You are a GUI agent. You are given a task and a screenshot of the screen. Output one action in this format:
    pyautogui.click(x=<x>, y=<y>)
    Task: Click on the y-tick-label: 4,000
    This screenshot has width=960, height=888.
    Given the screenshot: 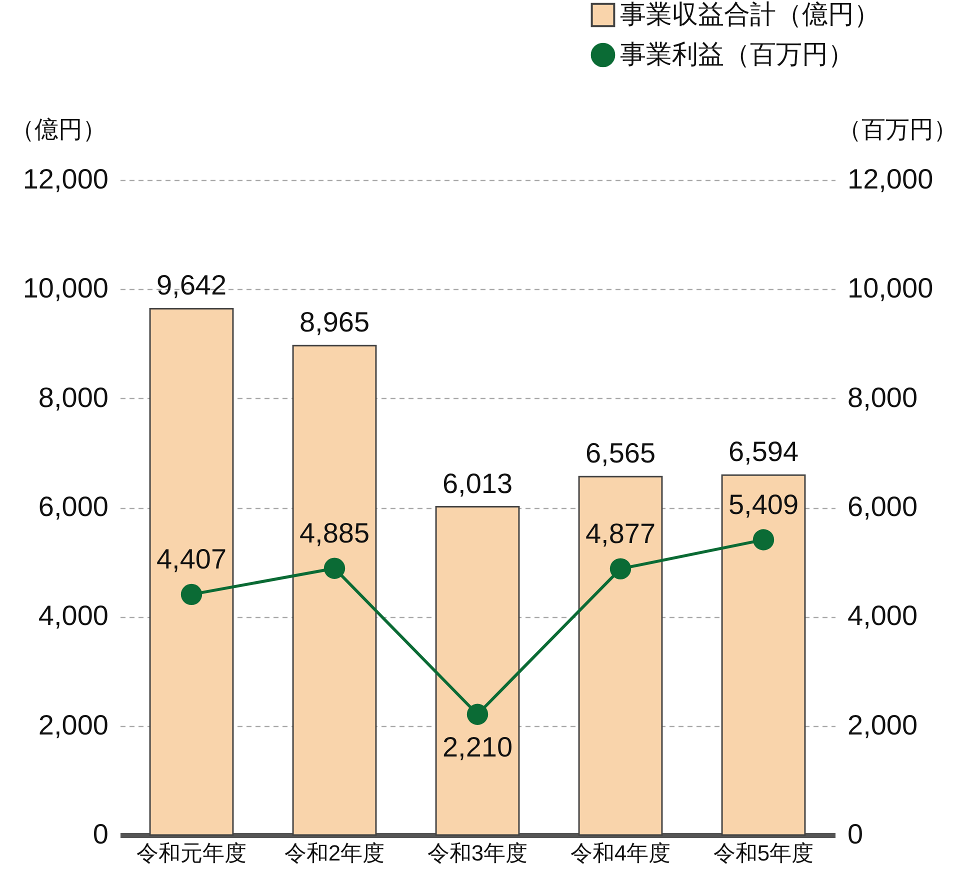 What is the action you would take?
    pyautogui.click(x=73, y=616)
    